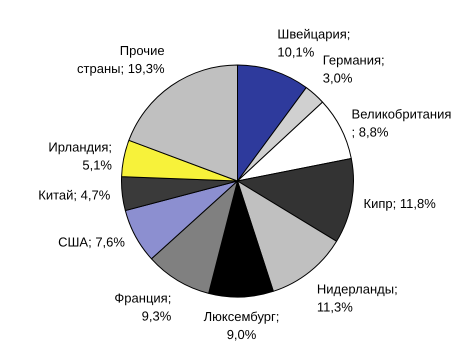 The image size is (474, 349). What do you see at coordinates (402, 114) in the screenshot?
I see `slice-label: Великобритания` at bounding box center [402, 114].